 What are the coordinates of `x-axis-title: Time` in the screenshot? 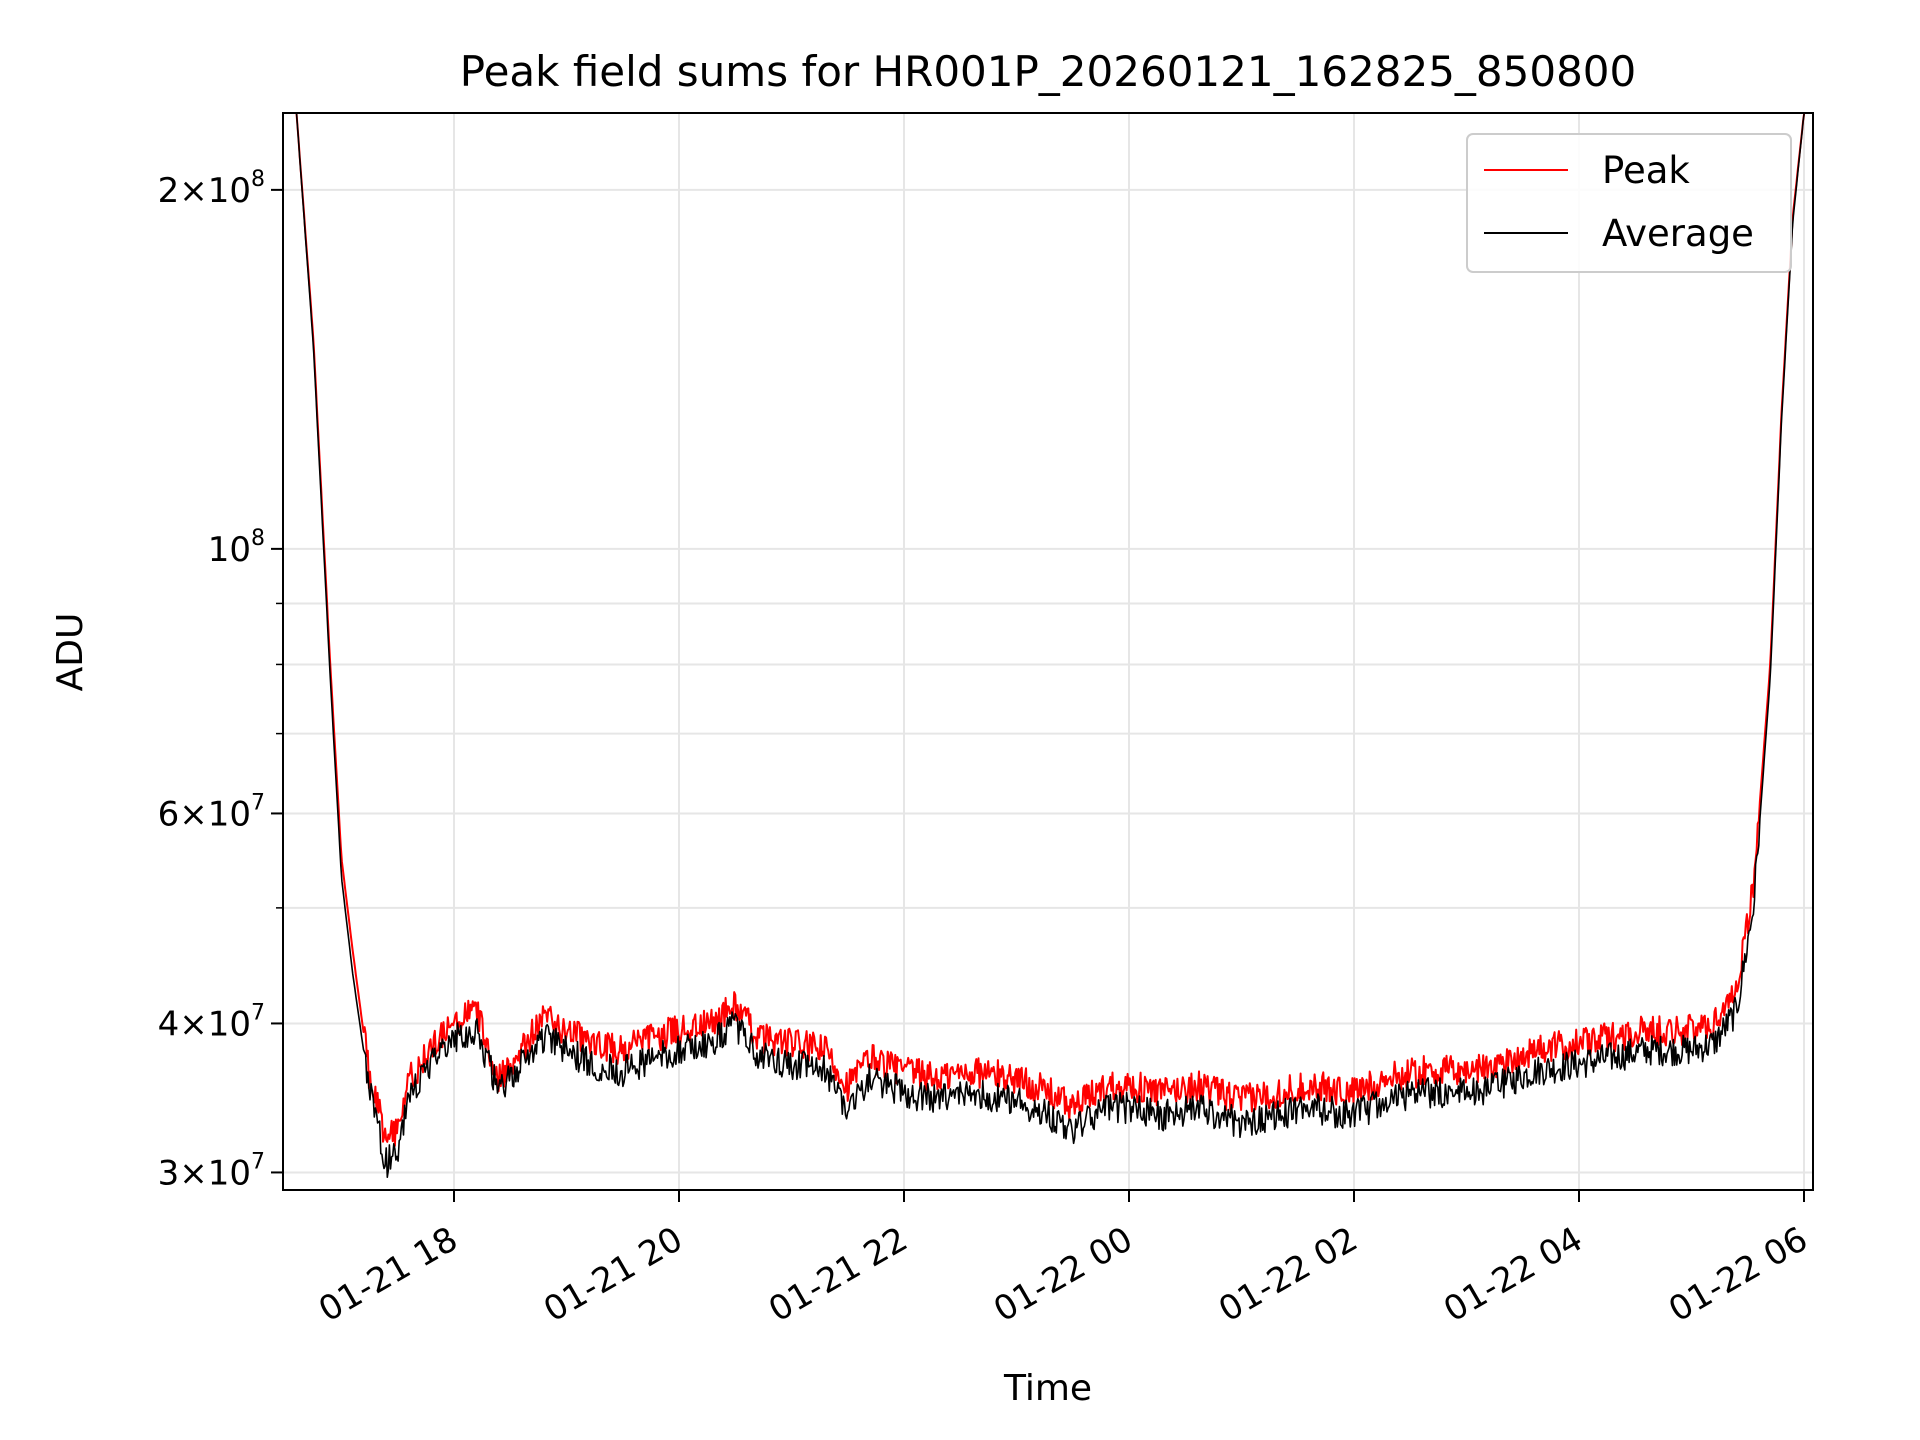 It's located at (1047, 1388).